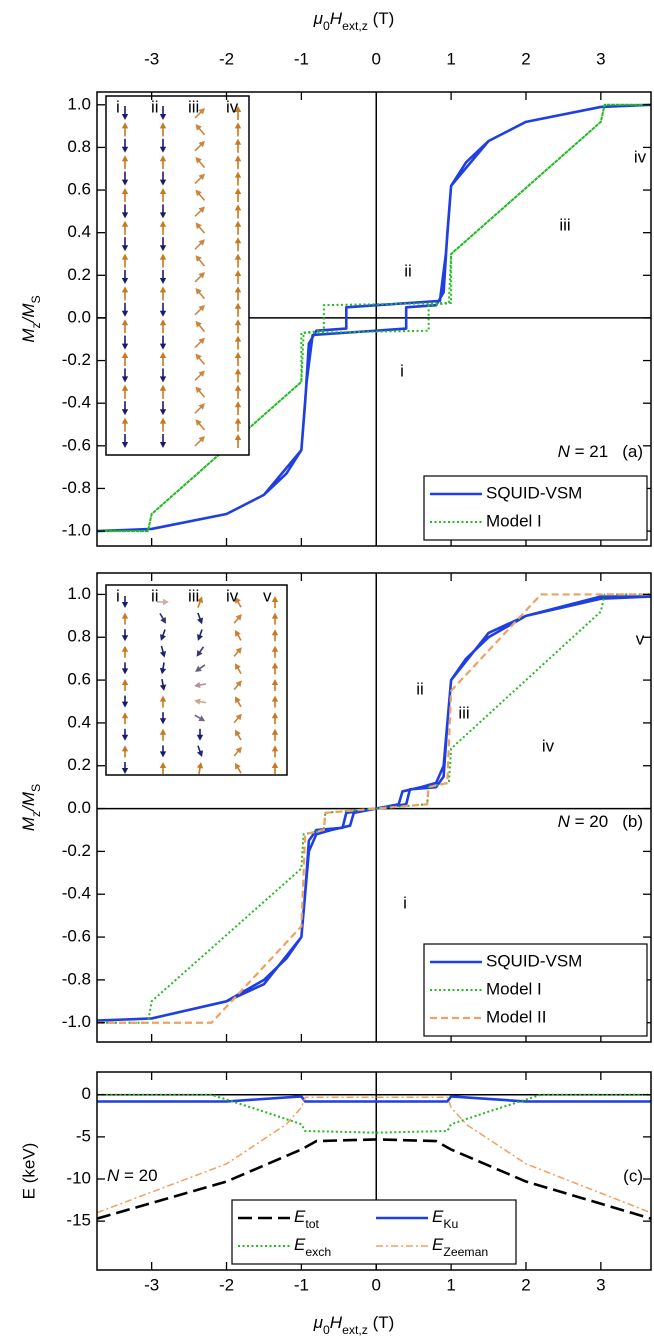 This screenshot has height=1342, width=654. I want to click on y-tick-label: 0.4, so click(79, 721).